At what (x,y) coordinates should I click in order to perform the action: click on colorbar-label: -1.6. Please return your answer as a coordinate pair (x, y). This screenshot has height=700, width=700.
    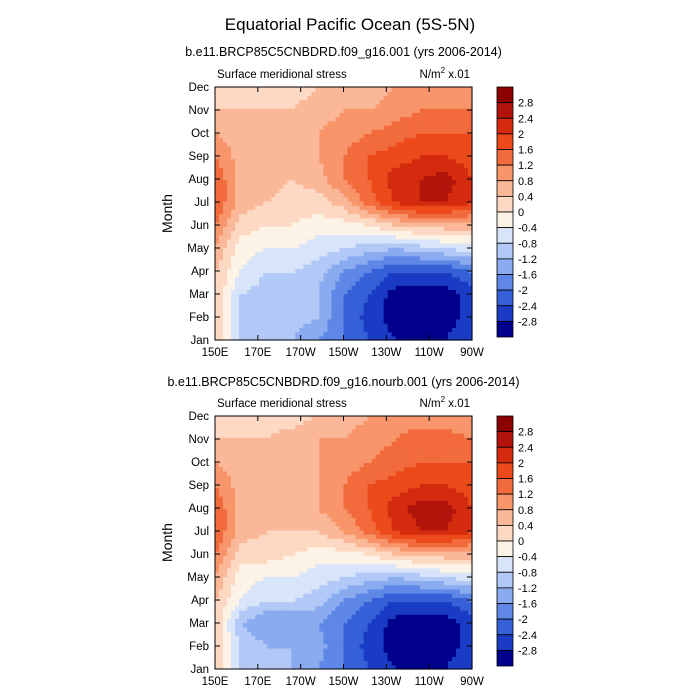
    Looking at the image, I should click on (527, 276).